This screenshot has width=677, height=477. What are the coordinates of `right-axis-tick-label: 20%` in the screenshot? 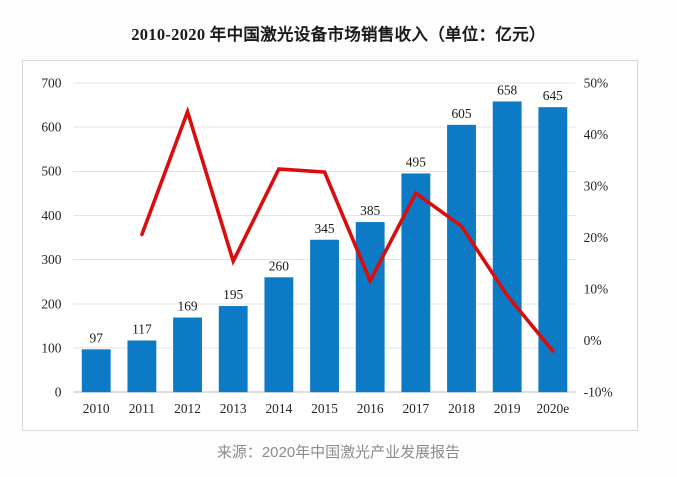 It's located at (596, 237).